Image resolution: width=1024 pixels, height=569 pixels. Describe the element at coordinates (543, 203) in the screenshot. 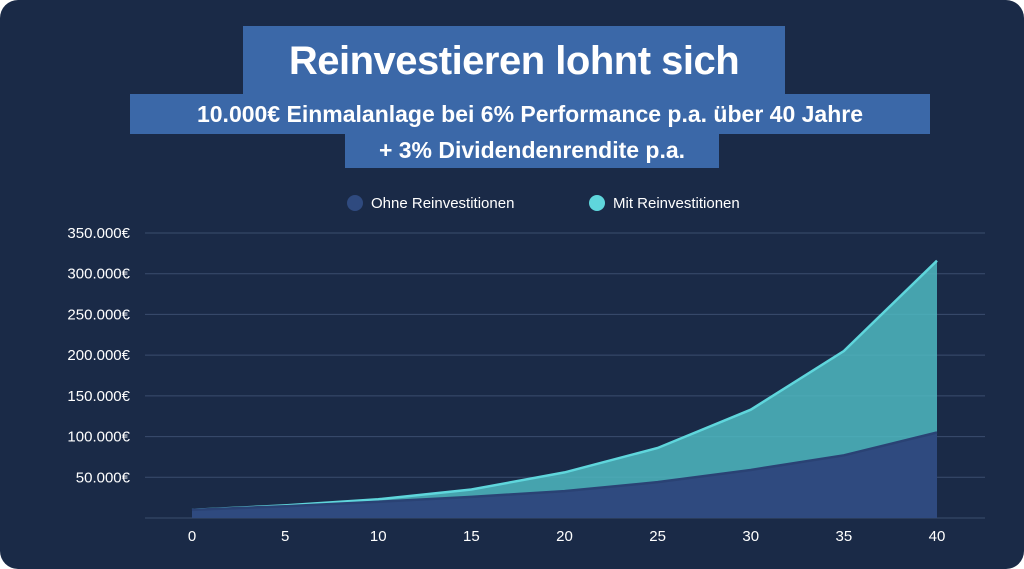

I see `legend: Ohne Reinvestitionen Mit Reinvestitionen` at that location.